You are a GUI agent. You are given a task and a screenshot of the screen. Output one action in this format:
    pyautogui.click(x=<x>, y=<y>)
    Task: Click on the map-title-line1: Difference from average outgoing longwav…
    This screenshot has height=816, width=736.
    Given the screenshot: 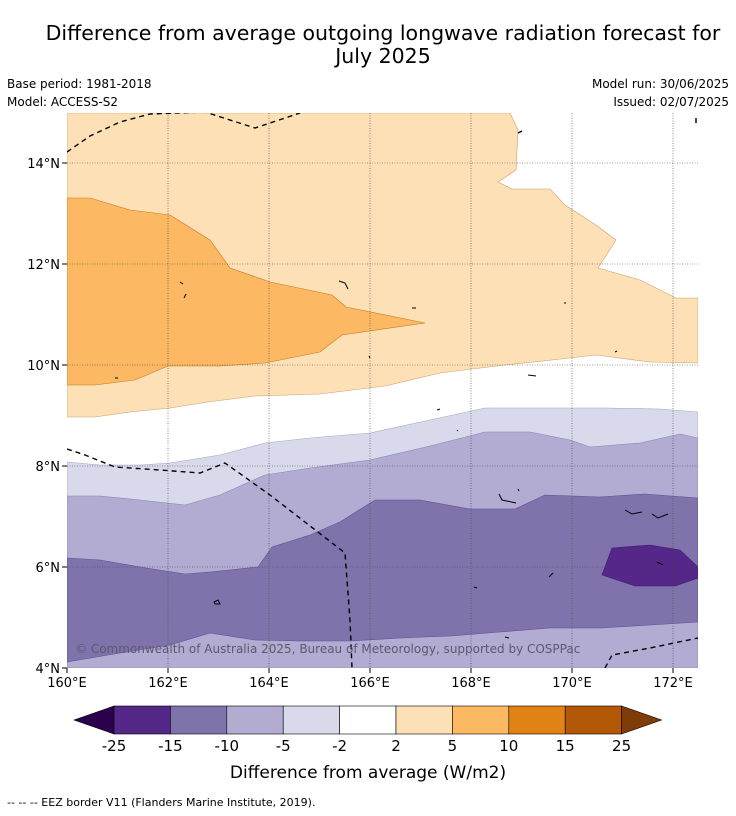 What is the action you would take?
    pyautogui.click(x=383, y=33)
    